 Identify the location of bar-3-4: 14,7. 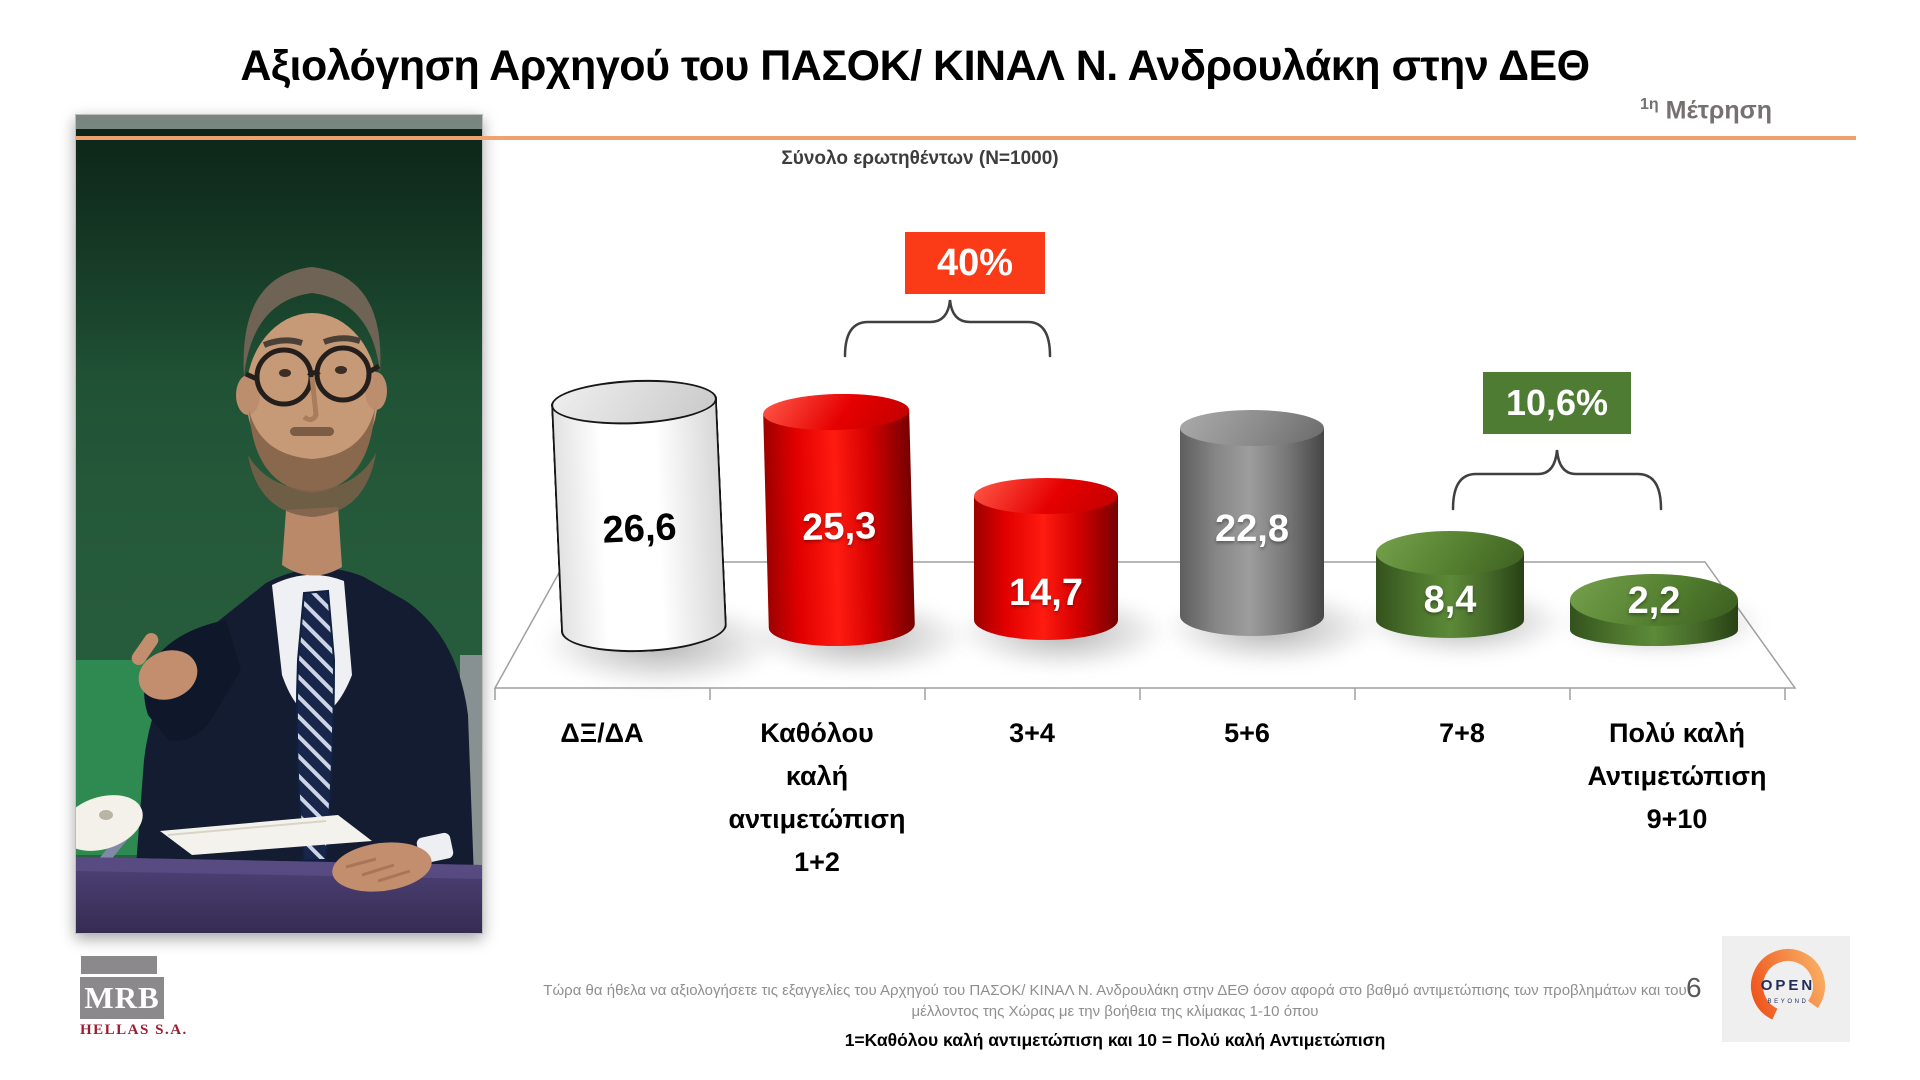
(1046, 559).